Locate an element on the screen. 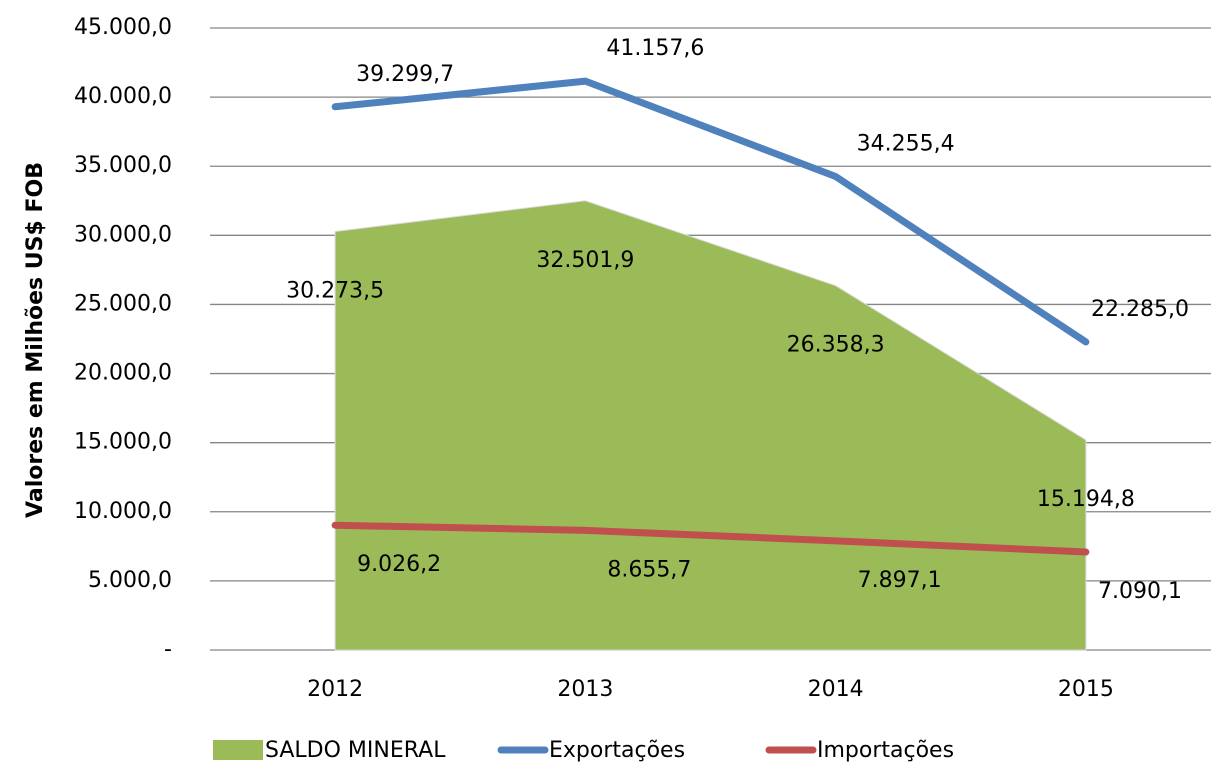 This screenshot has width=1213, height=767. data-label: 41.157,6 is located at coordinates (655, 48).